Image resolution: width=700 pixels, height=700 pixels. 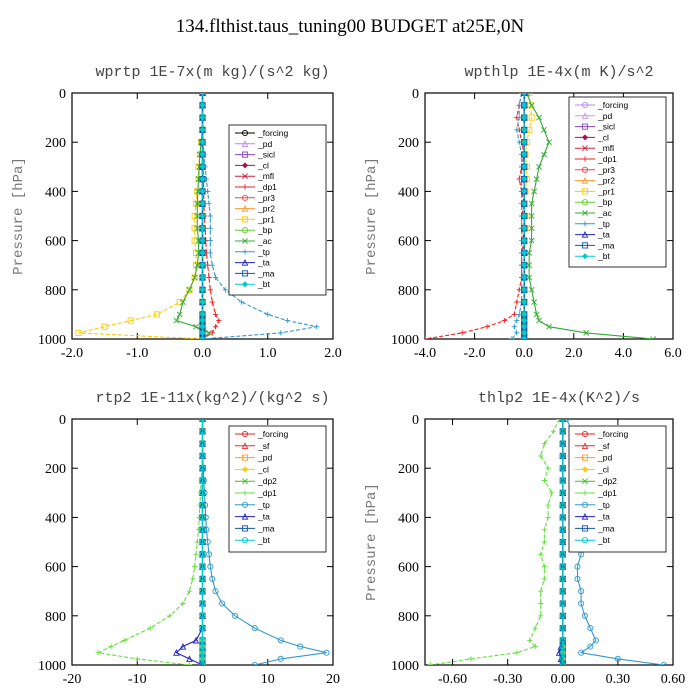 I want to click on x-tick-label: 1.0, so click(x=268, y=353).